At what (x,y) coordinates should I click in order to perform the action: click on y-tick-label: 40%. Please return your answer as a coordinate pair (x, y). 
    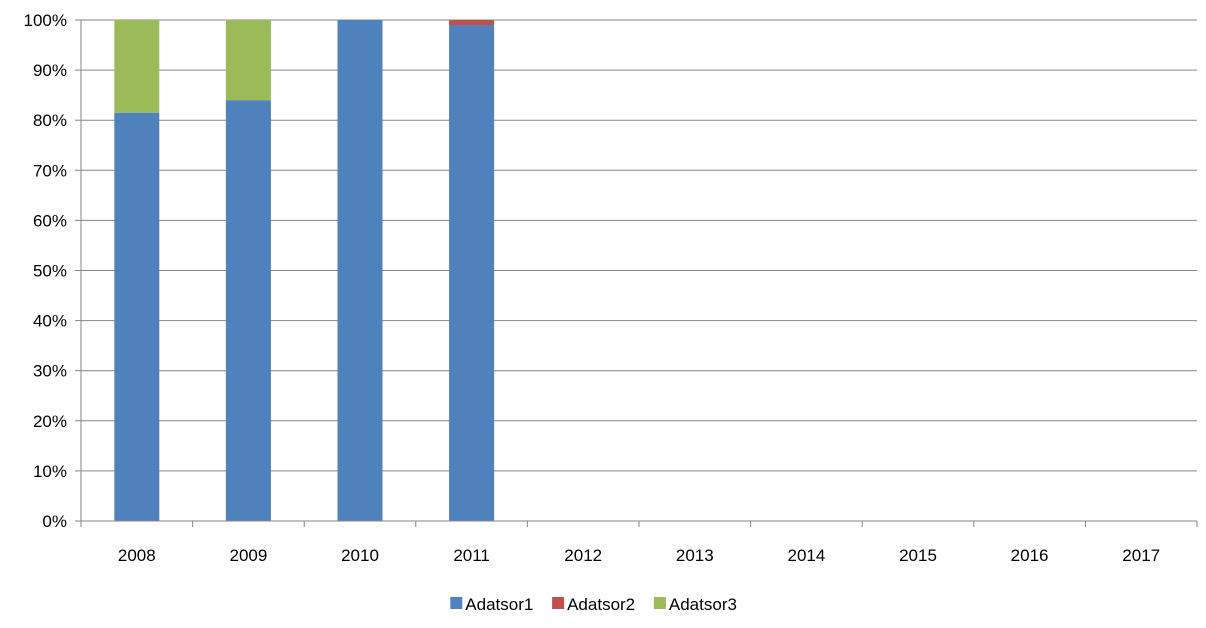
    Looking at the image, I should click on (50, 321).